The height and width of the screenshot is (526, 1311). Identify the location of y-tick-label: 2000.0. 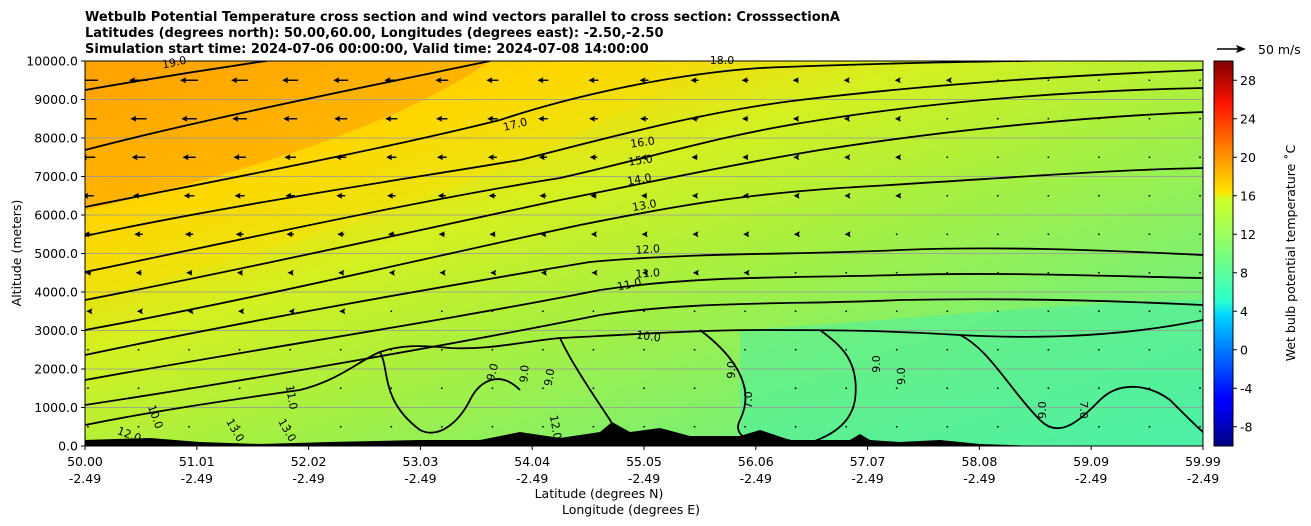
(56, 369).